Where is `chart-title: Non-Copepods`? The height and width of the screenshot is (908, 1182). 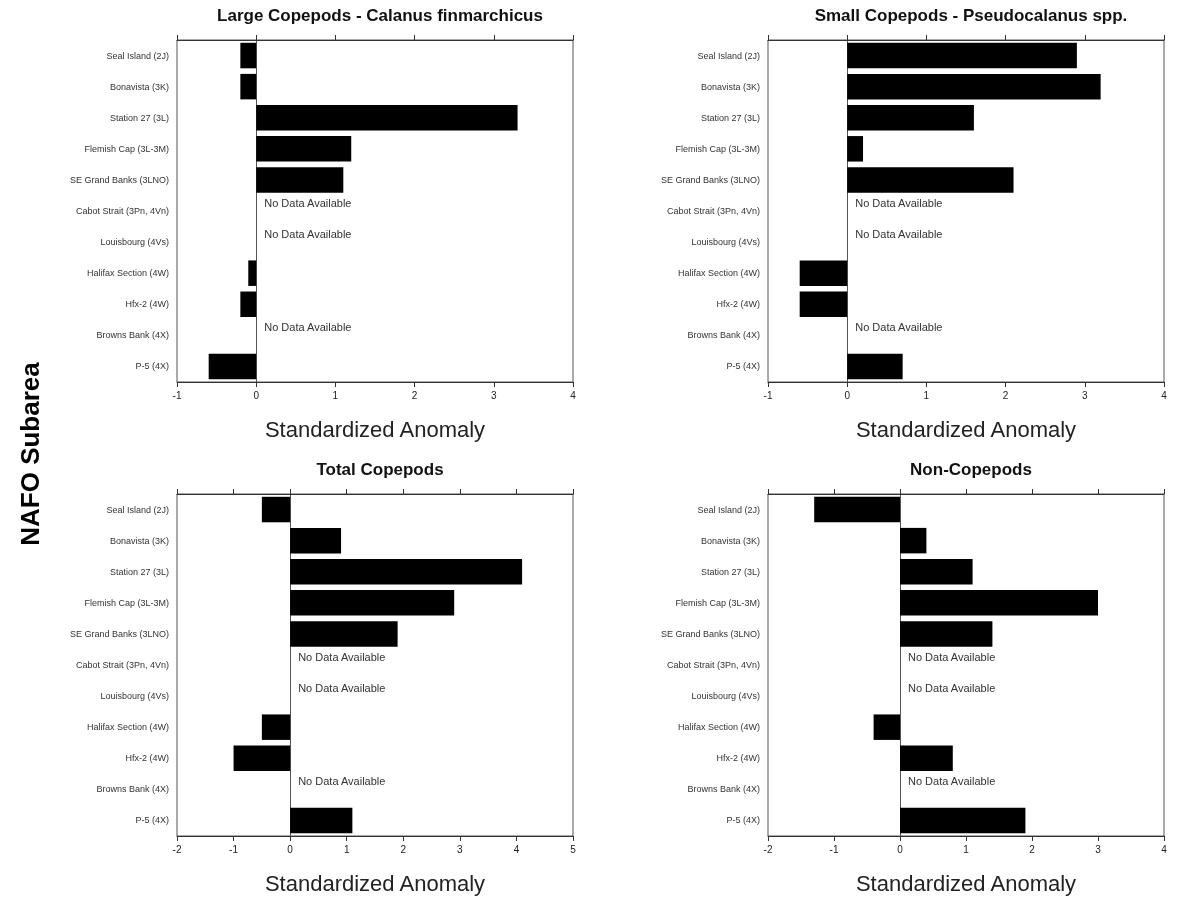
chart-title: Non-Copepods is located at coordinates (971, 469).